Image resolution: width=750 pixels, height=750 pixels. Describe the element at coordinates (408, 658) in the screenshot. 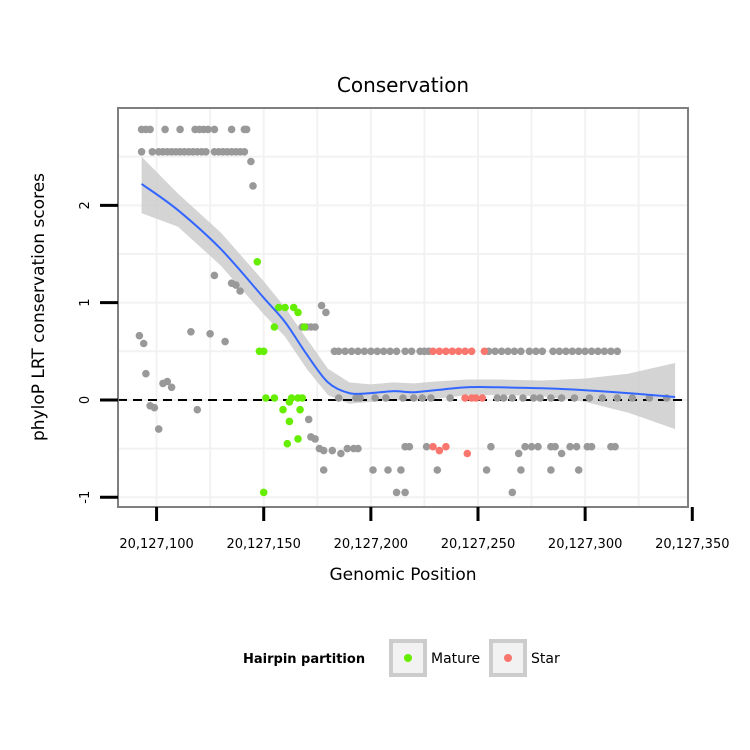

I see `legend-dot-mature` at that location.